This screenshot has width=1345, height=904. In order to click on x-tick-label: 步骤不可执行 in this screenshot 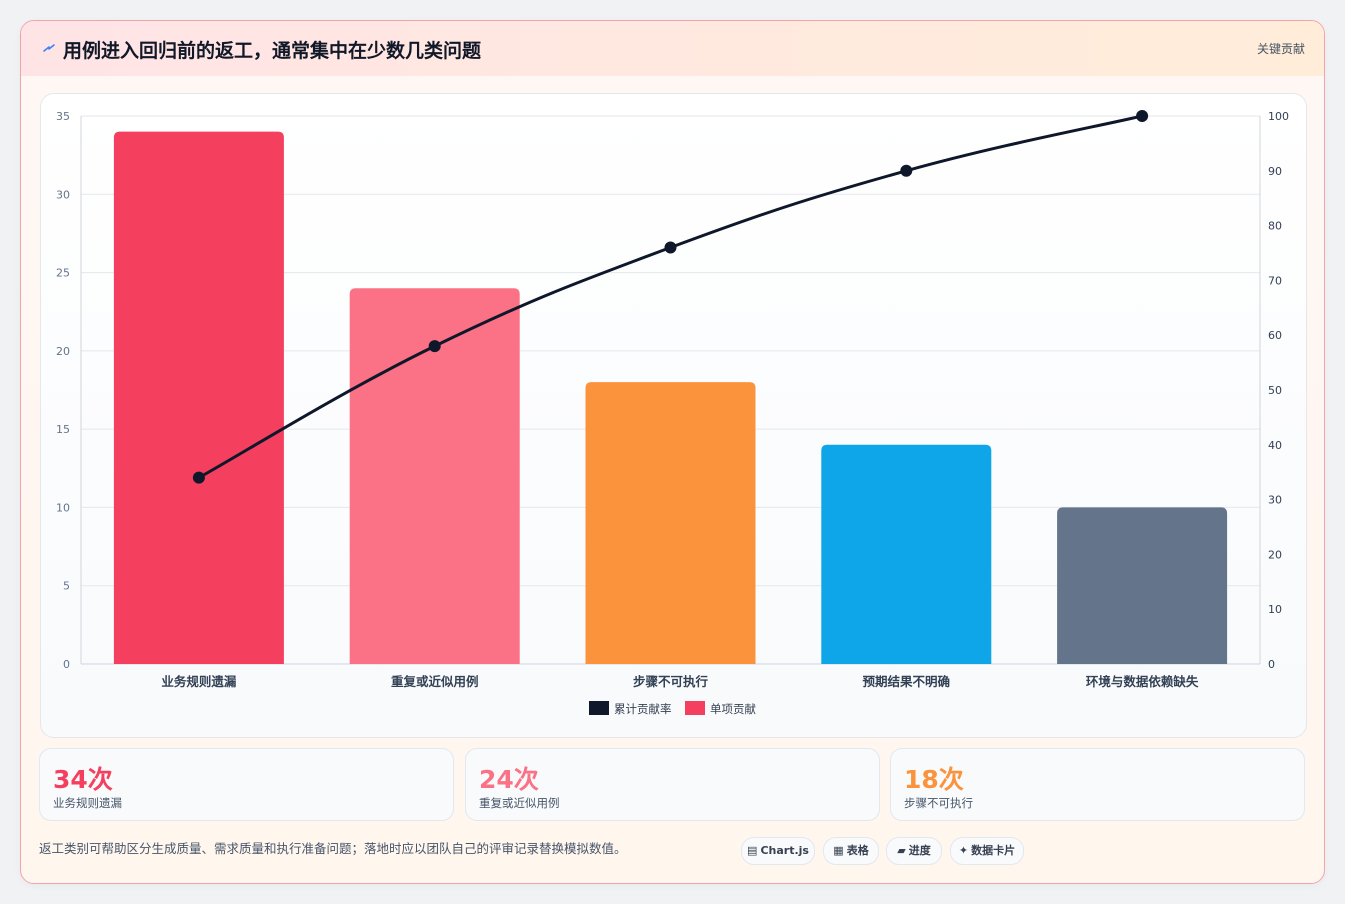, I will do `click(671, 681)`.